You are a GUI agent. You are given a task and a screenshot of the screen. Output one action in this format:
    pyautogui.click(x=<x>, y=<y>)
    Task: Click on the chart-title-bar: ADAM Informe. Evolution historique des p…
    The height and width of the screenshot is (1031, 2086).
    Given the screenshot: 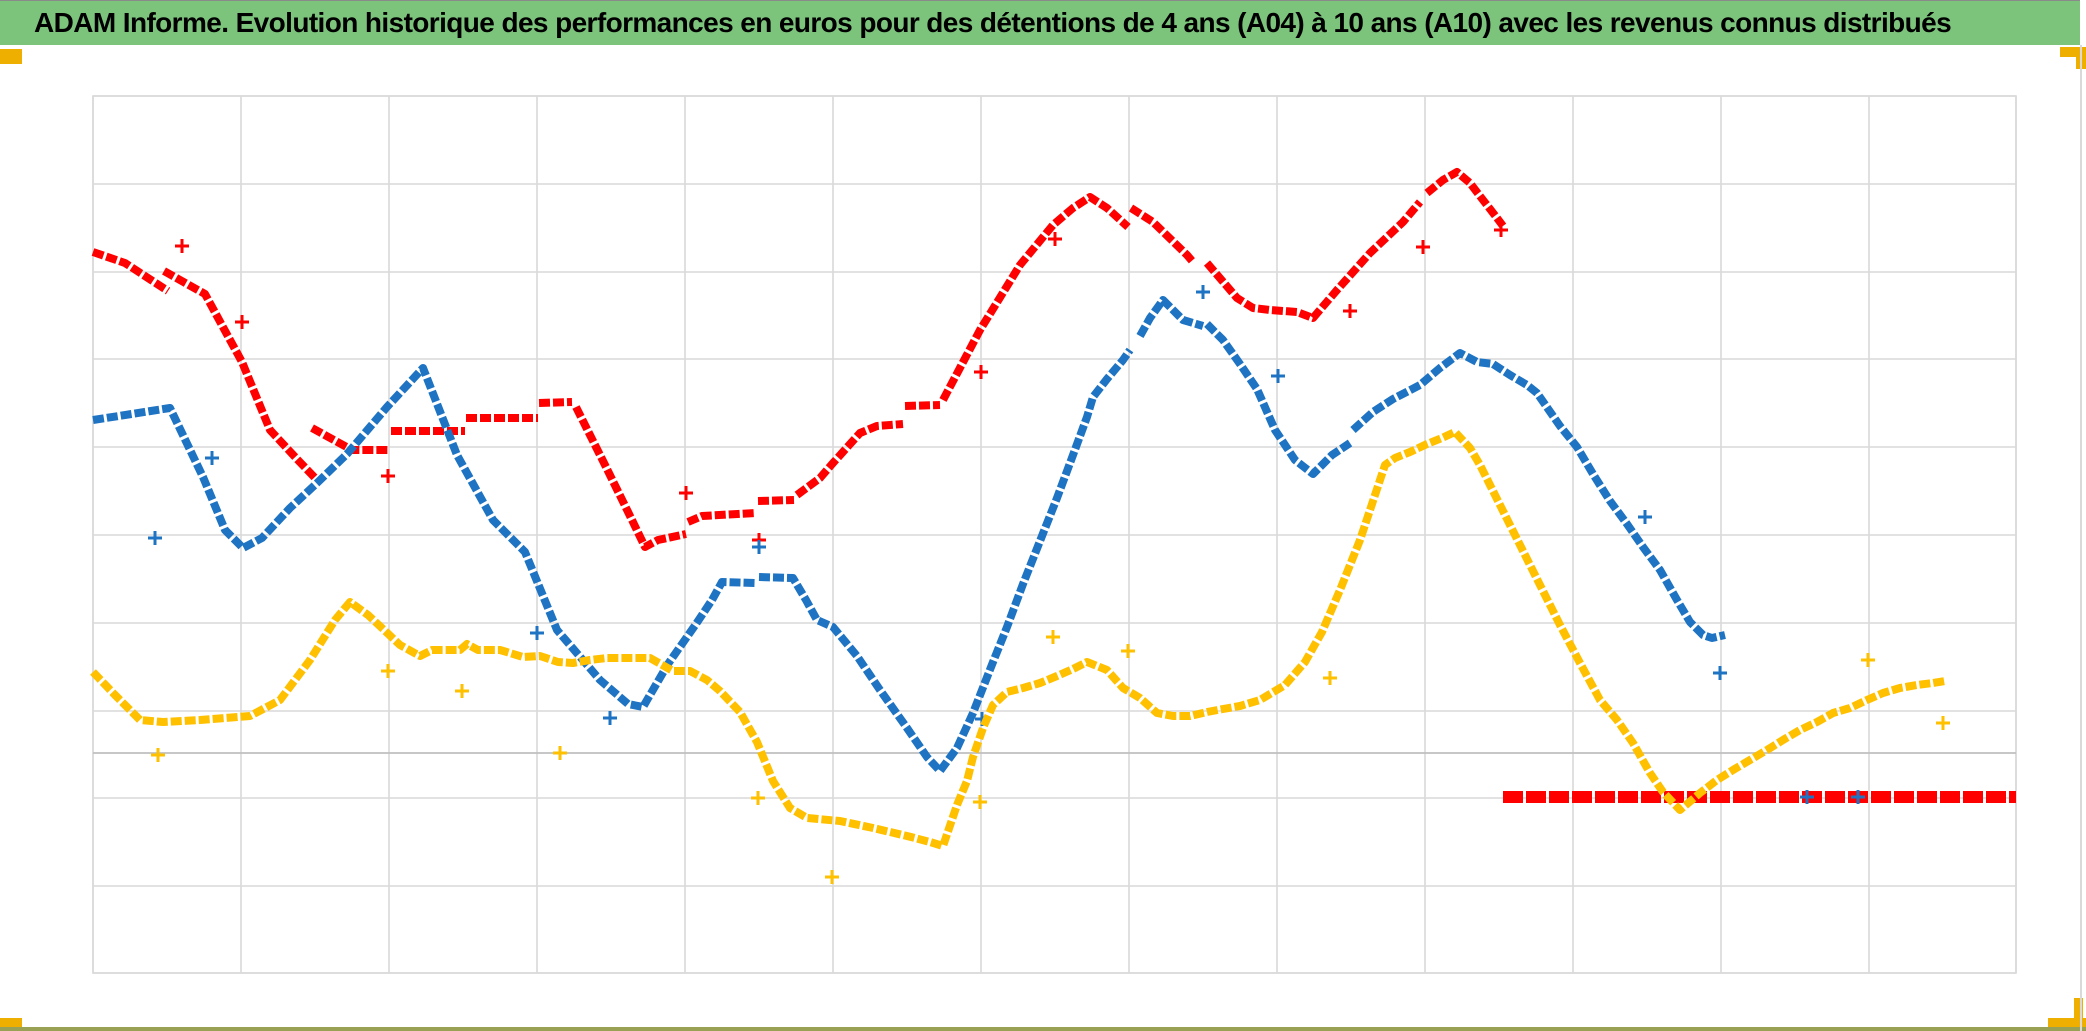 What is the action you would take?
    pyautogui.click(x=1040, y=22)
    